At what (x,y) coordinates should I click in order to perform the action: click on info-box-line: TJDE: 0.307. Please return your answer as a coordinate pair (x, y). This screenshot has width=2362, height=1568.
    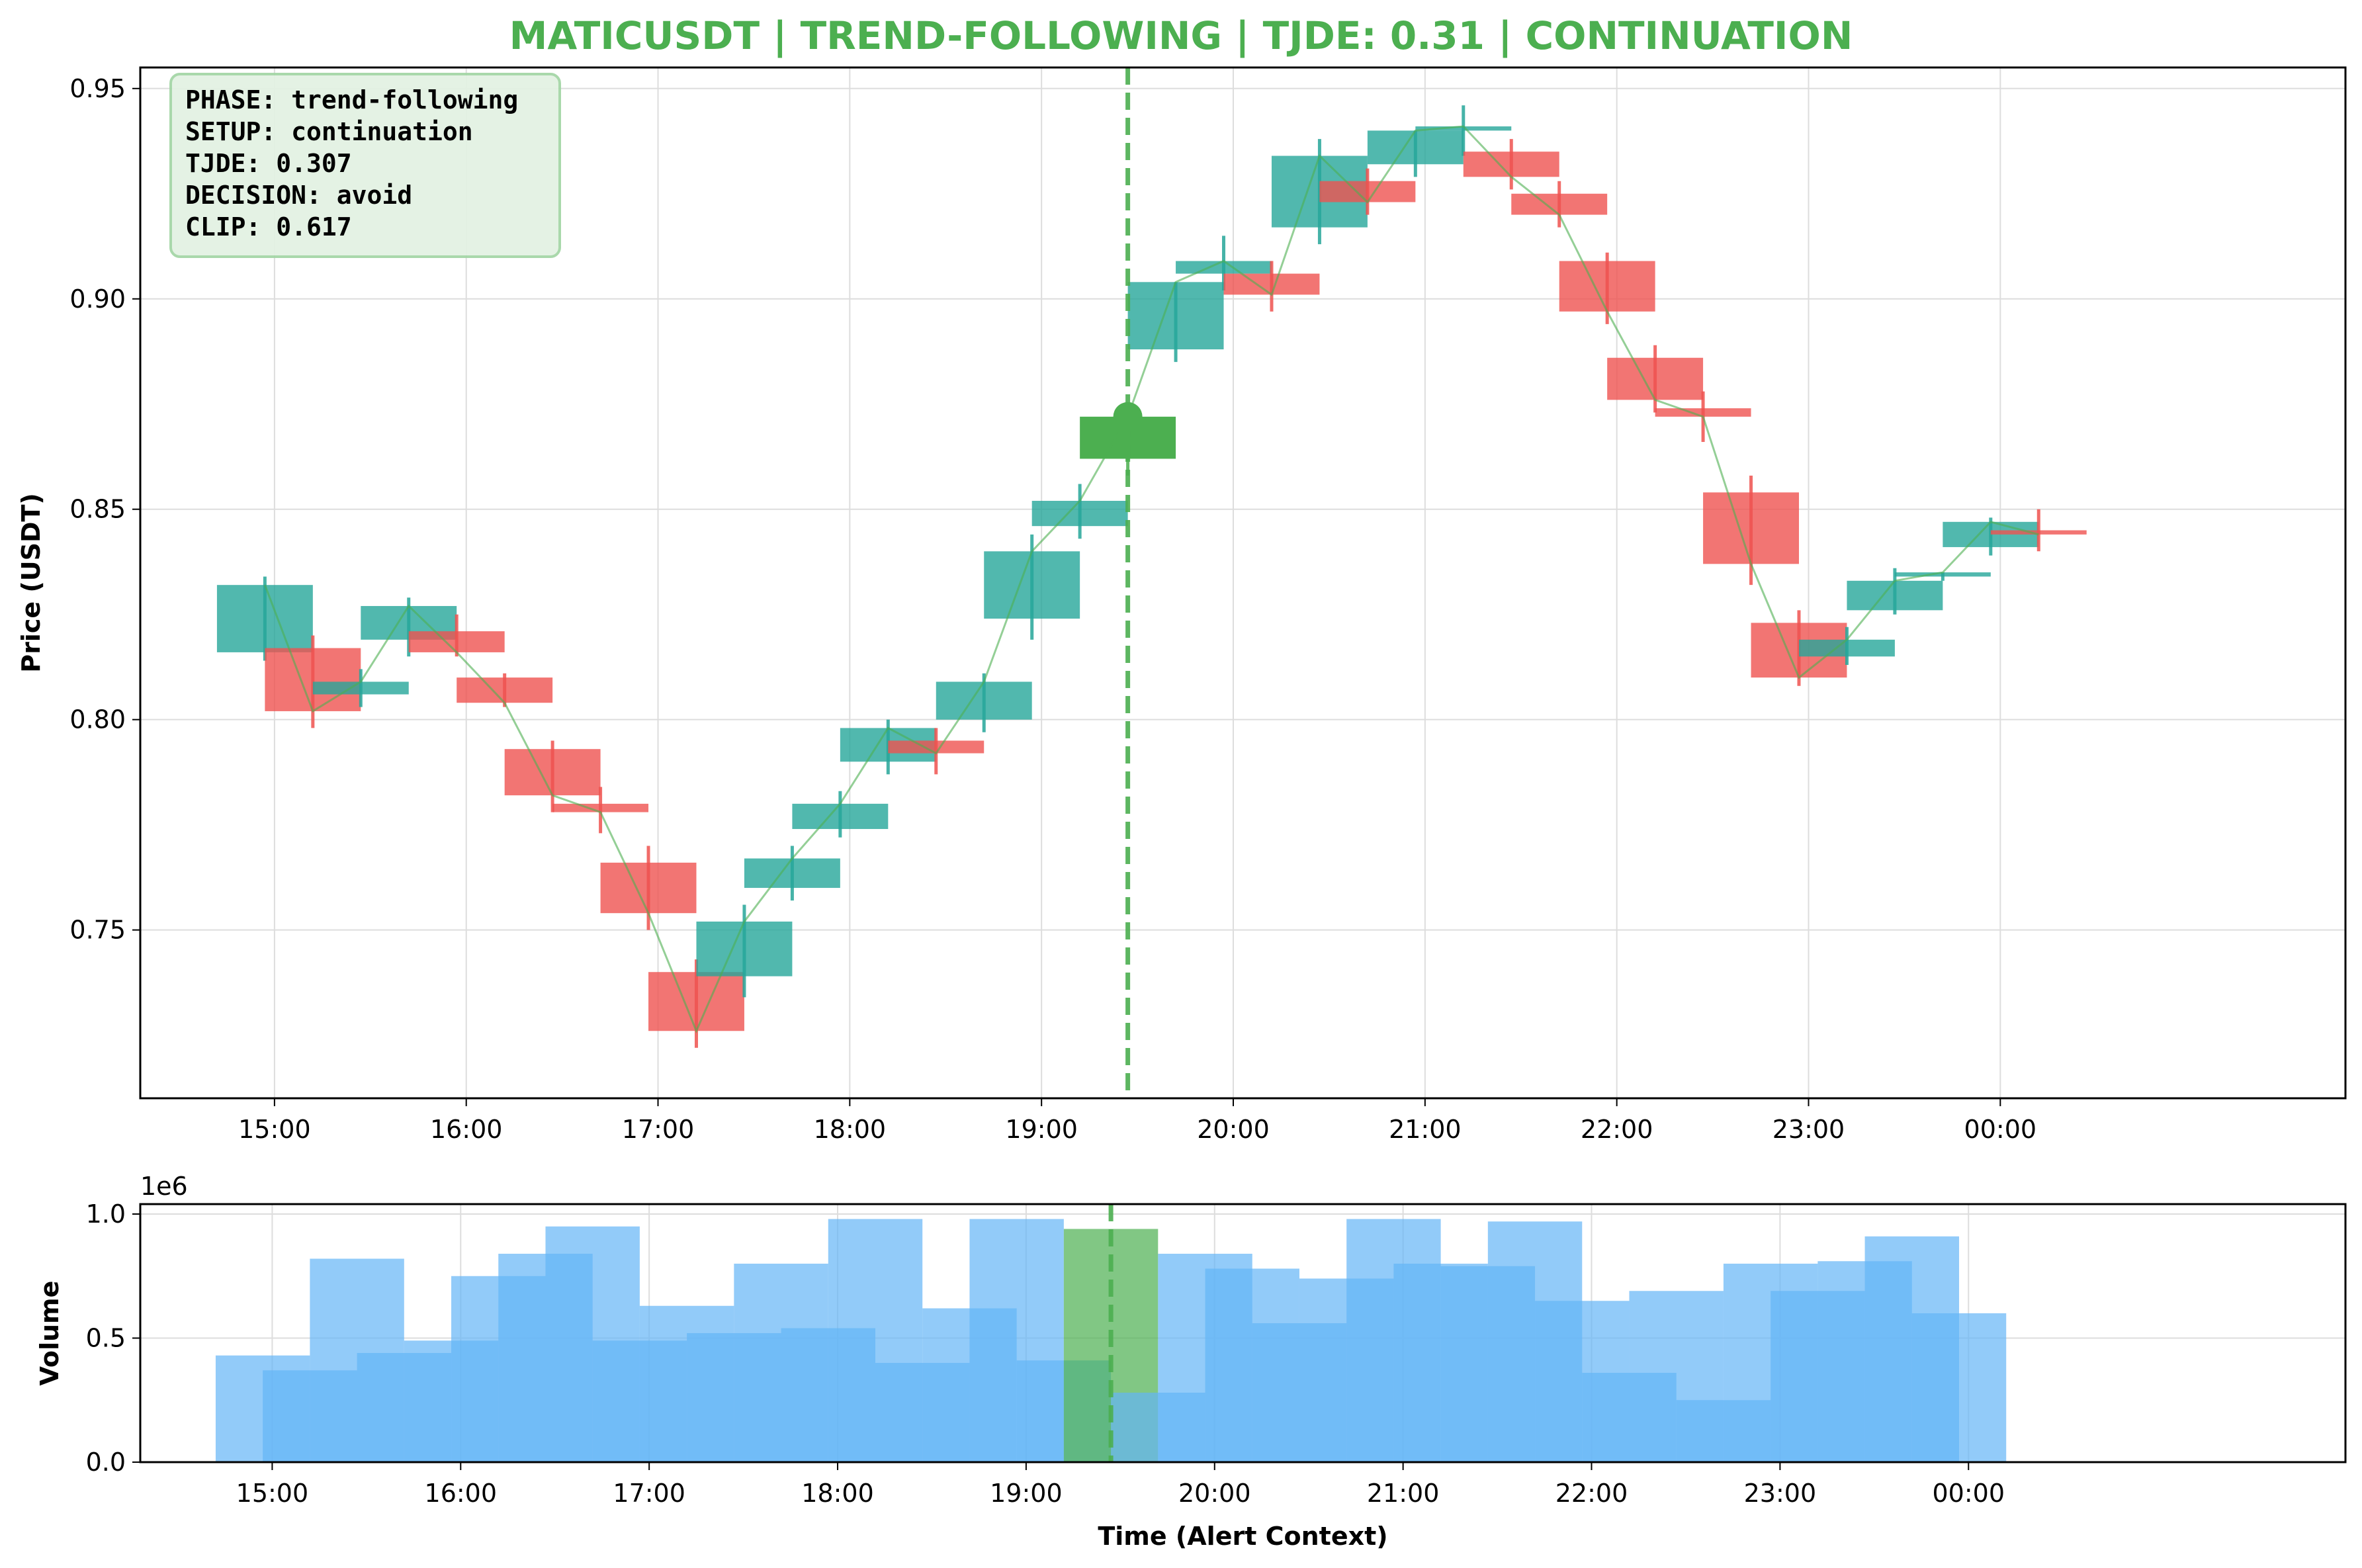
    Looking at the image, I should click on (268, 164).